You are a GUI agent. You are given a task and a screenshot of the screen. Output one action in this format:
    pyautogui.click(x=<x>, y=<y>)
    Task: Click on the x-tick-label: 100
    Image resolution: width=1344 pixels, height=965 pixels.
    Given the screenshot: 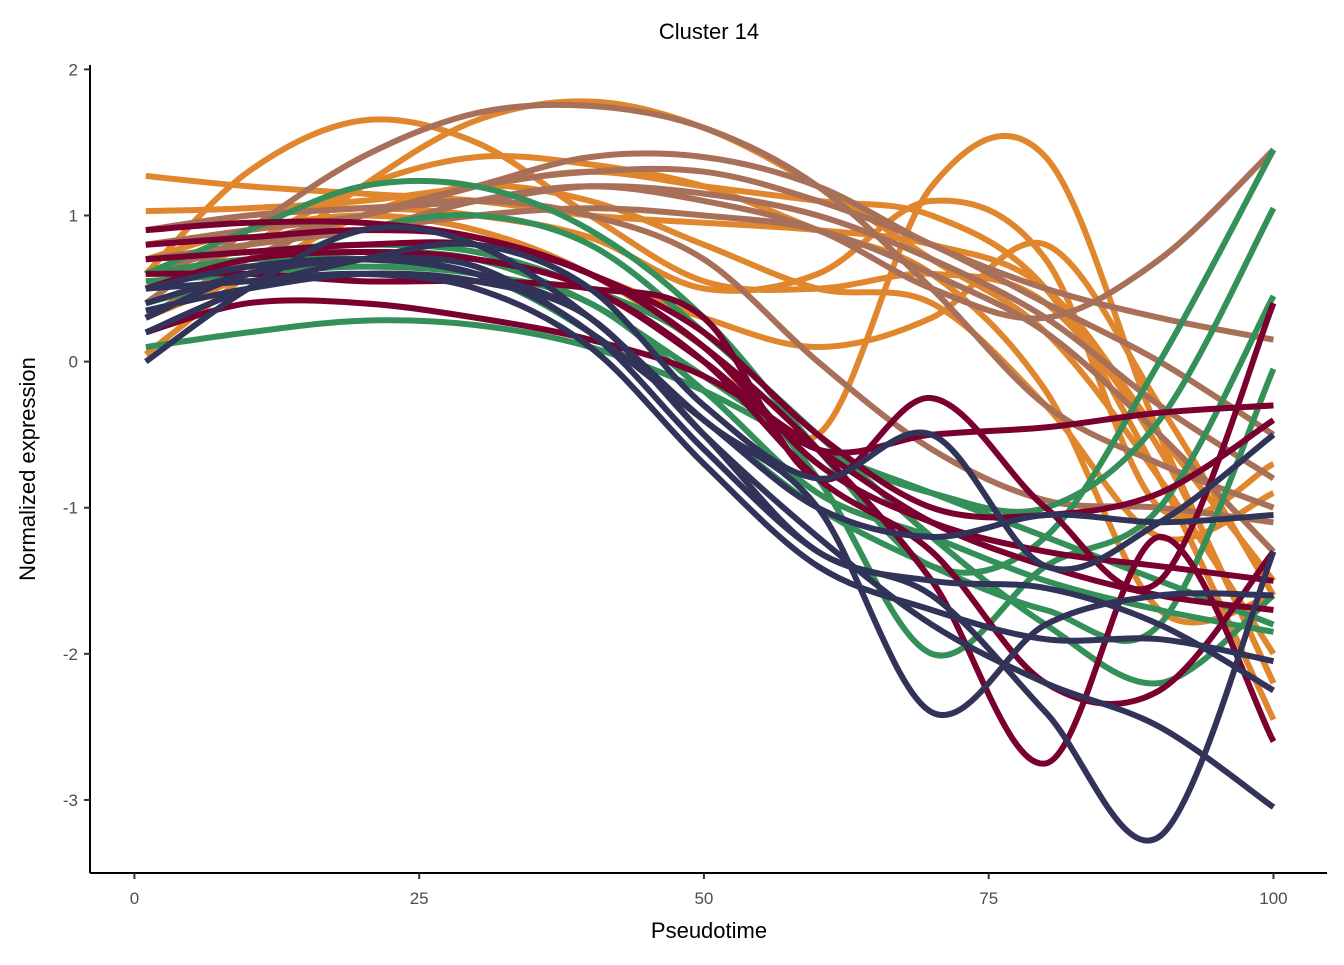 What is the action you would take?
    pyautogui.click(x=1273, y=898)
    